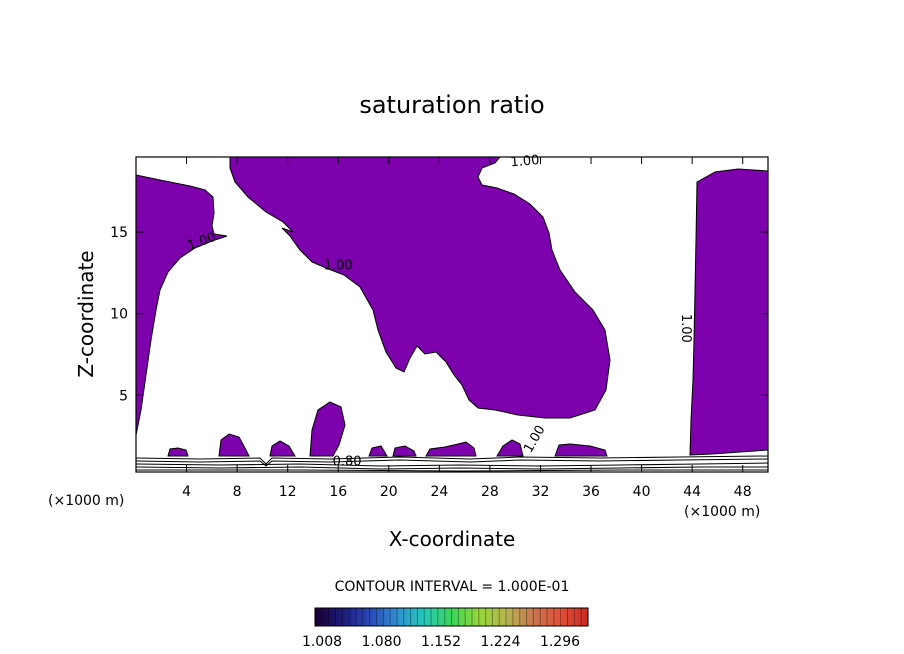  I want to click on colorbar-frame, so click(451, 617).